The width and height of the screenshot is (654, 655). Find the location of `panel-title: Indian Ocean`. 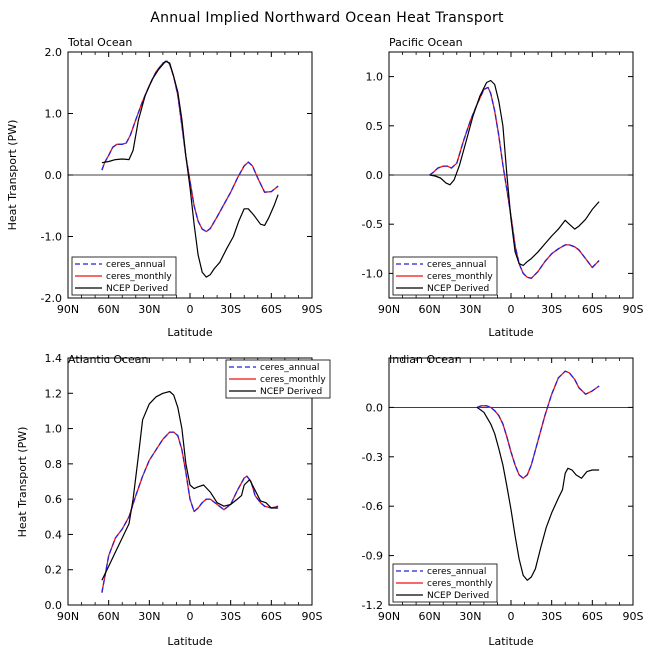

panel-title: Indian Ocean is located at coordinates (425, 359).